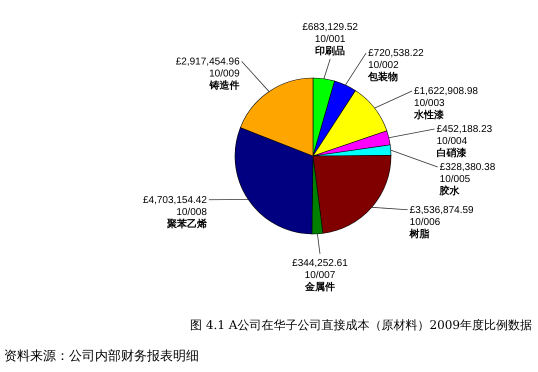 This screenshot has height=372, width=538. Describe the element at coordinates (224, 80) in the screenshot. I see `slice-label: 10/009 铸造件` at that location.